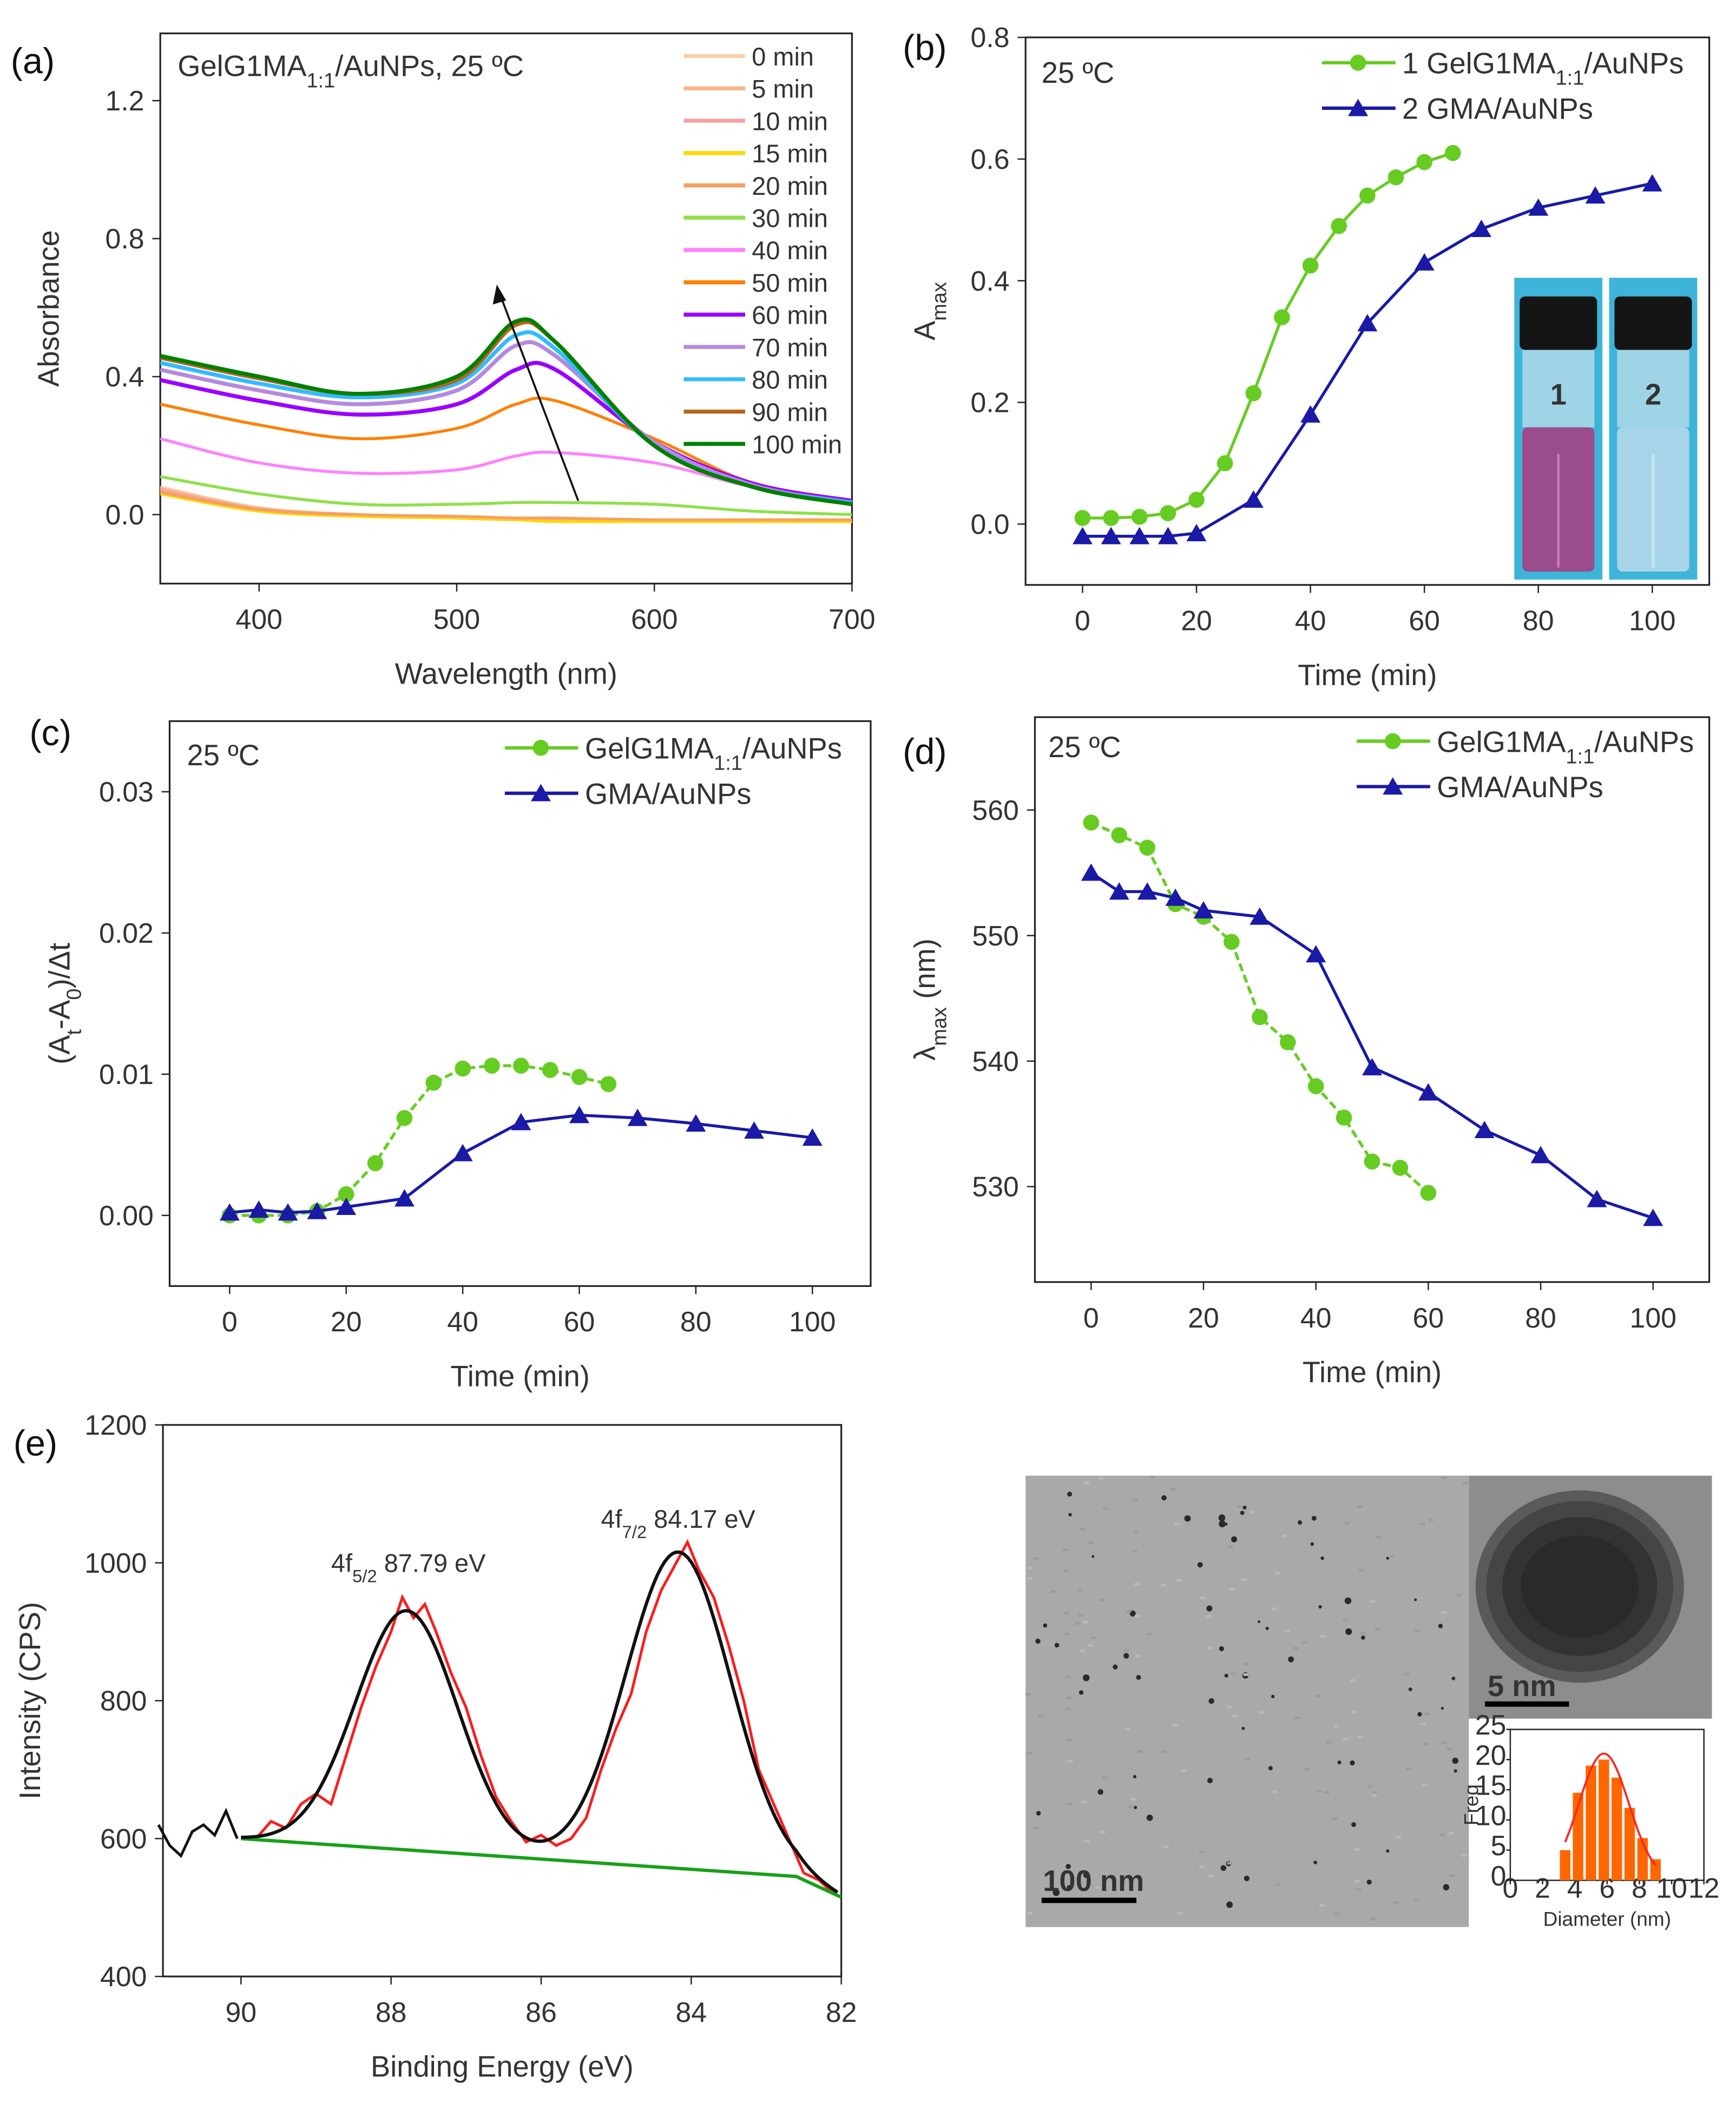  What do you see at coordinates (65, 1004) in the screenshot?
I see `y-axis-title: (At-A0)/Δt` at bounding box center [65, 1004].